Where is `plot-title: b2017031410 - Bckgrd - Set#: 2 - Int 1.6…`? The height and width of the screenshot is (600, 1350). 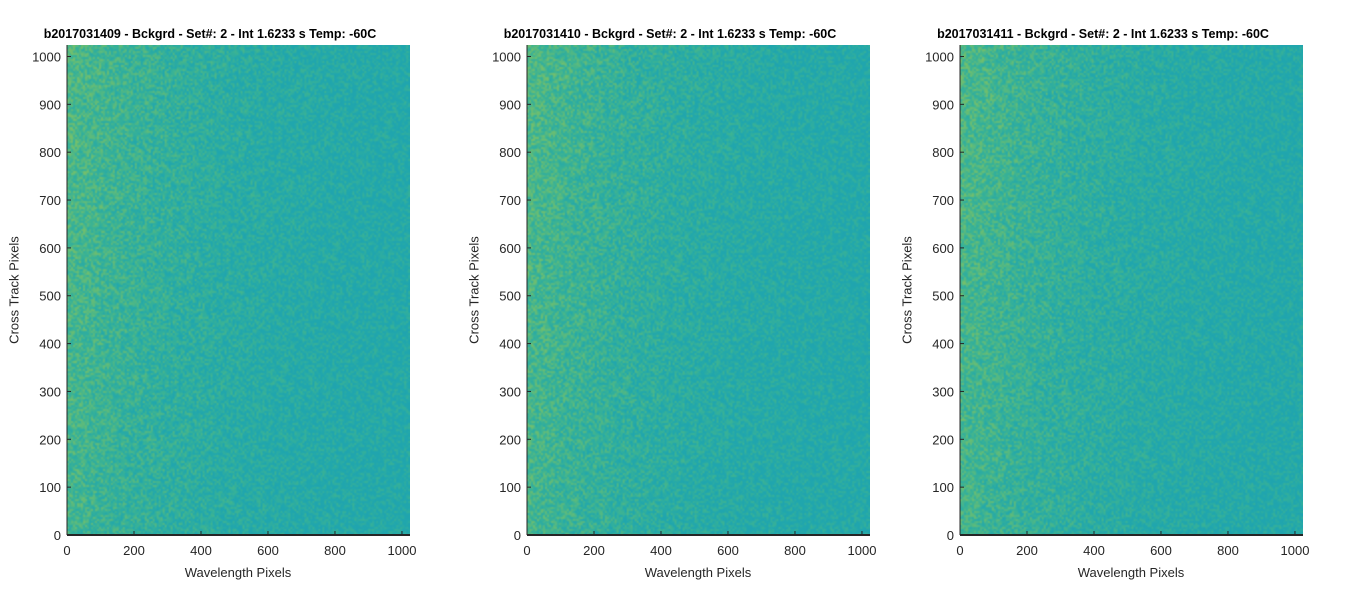
plot-title: b2017031410 - Bckgrd - Set#: 2 - Int 1.6… is located at coordinates (670, 34).